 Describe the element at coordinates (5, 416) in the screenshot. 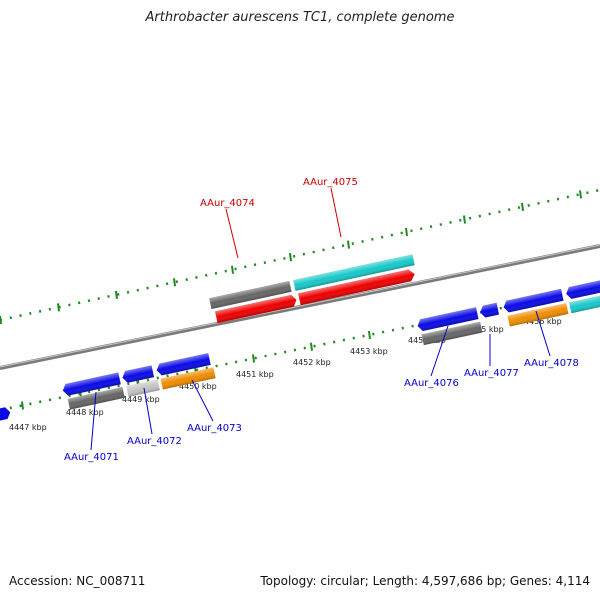

I see `gene-edge-blue` at that location.